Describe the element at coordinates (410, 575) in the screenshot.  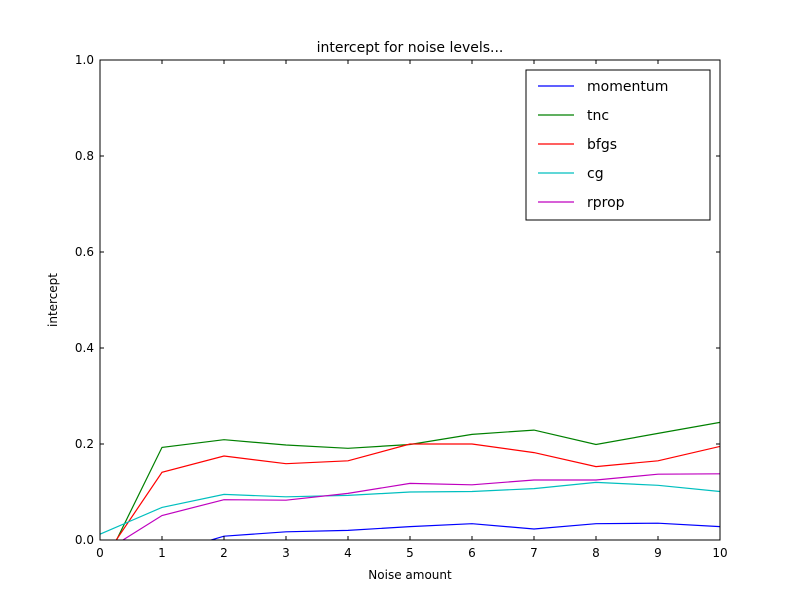
I see `x-axis-label: Noise amount` at that location.